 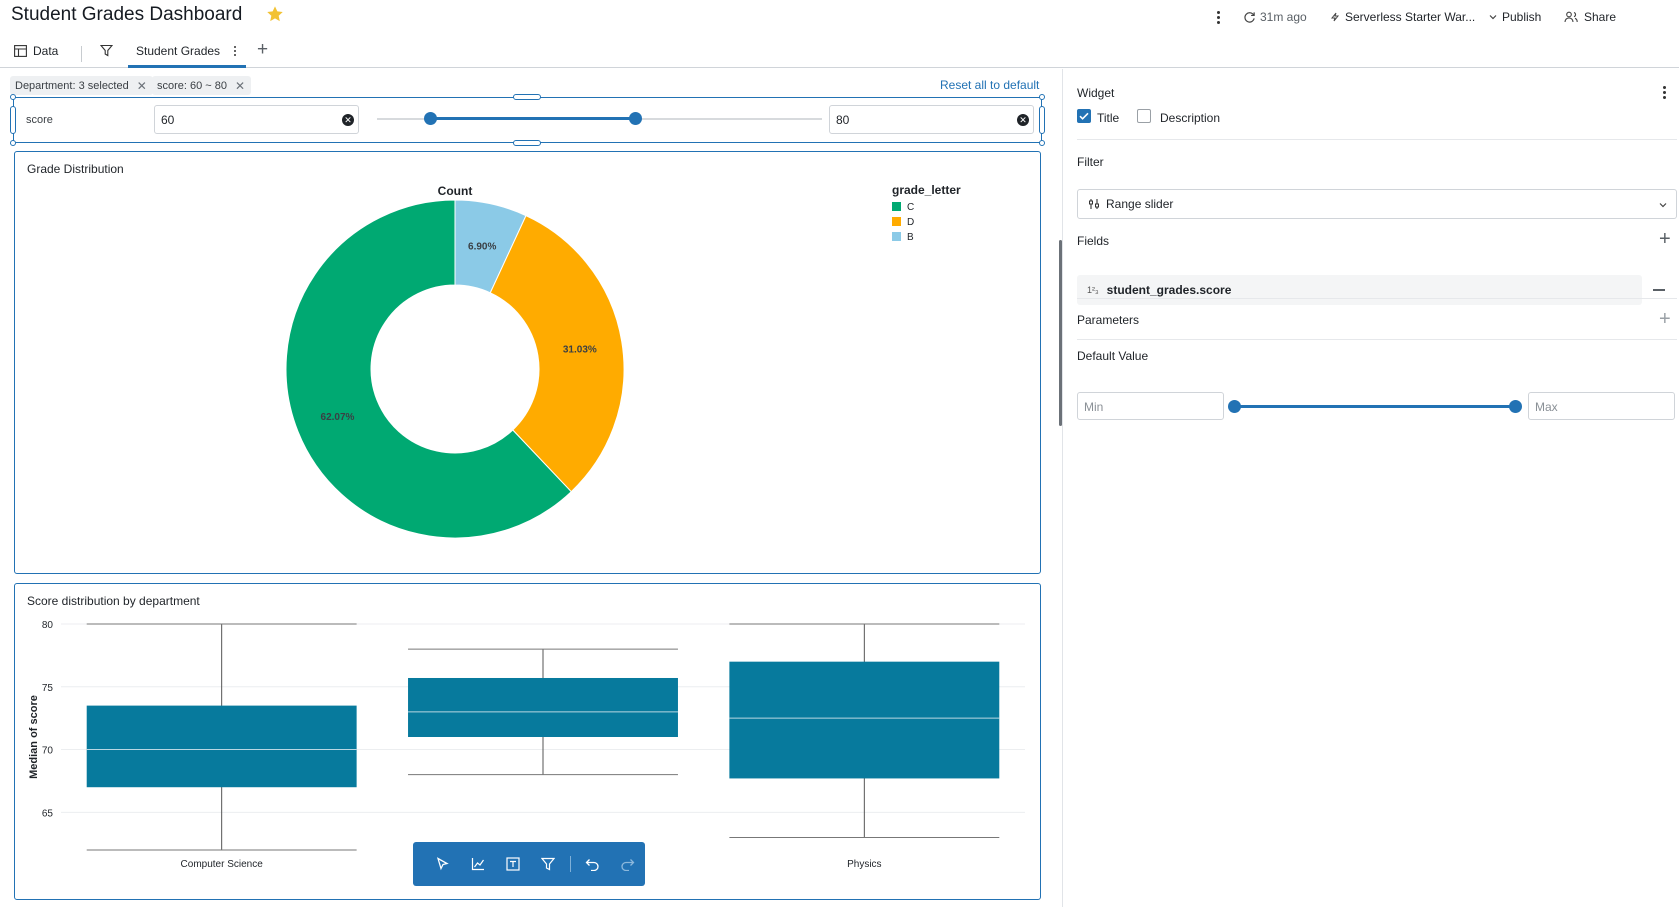 What do you see at coordinates (864, 864) in the screenshot?
I see `x-tick-label: Physics` at bounding box center [864, 864].